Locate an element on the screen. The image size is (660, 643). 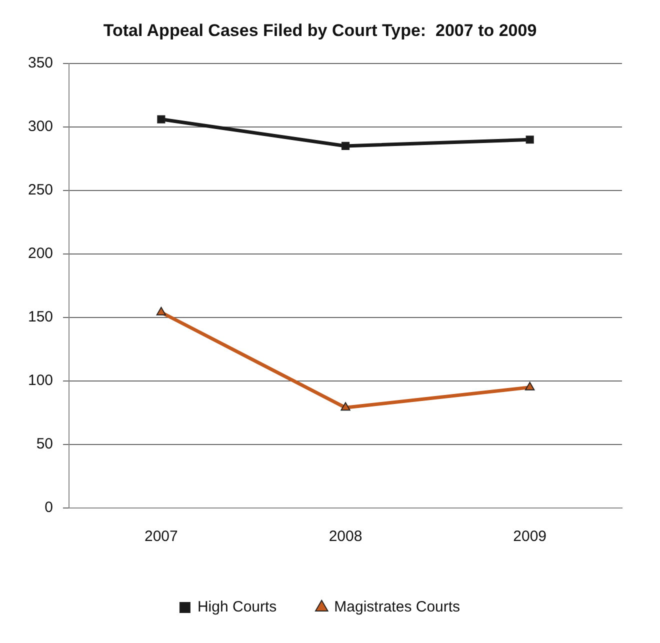
y-tick-label: 250 is located at coordinates (41, 190).